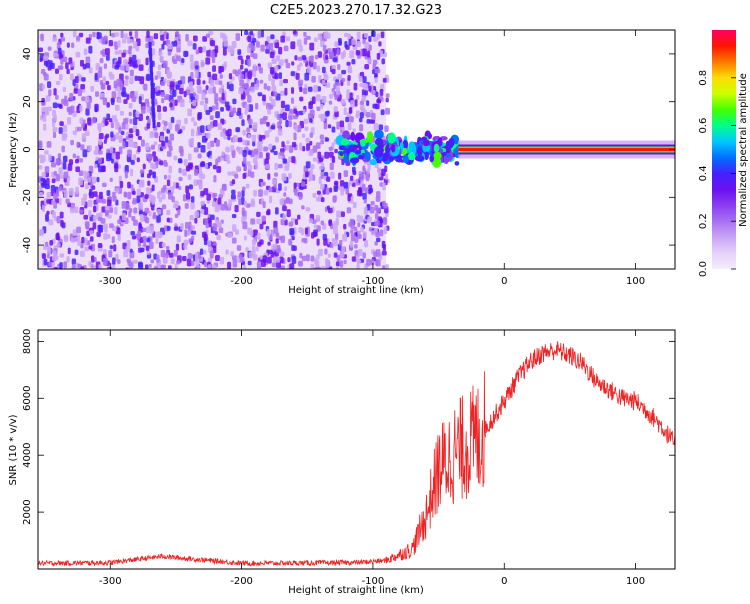 This screenshot has width=750, height=604. What do you see at coordinates (27, 197) in the screenshot?
I see `spectrogram-ytick-label: -20` at bounding box center [27, 197].